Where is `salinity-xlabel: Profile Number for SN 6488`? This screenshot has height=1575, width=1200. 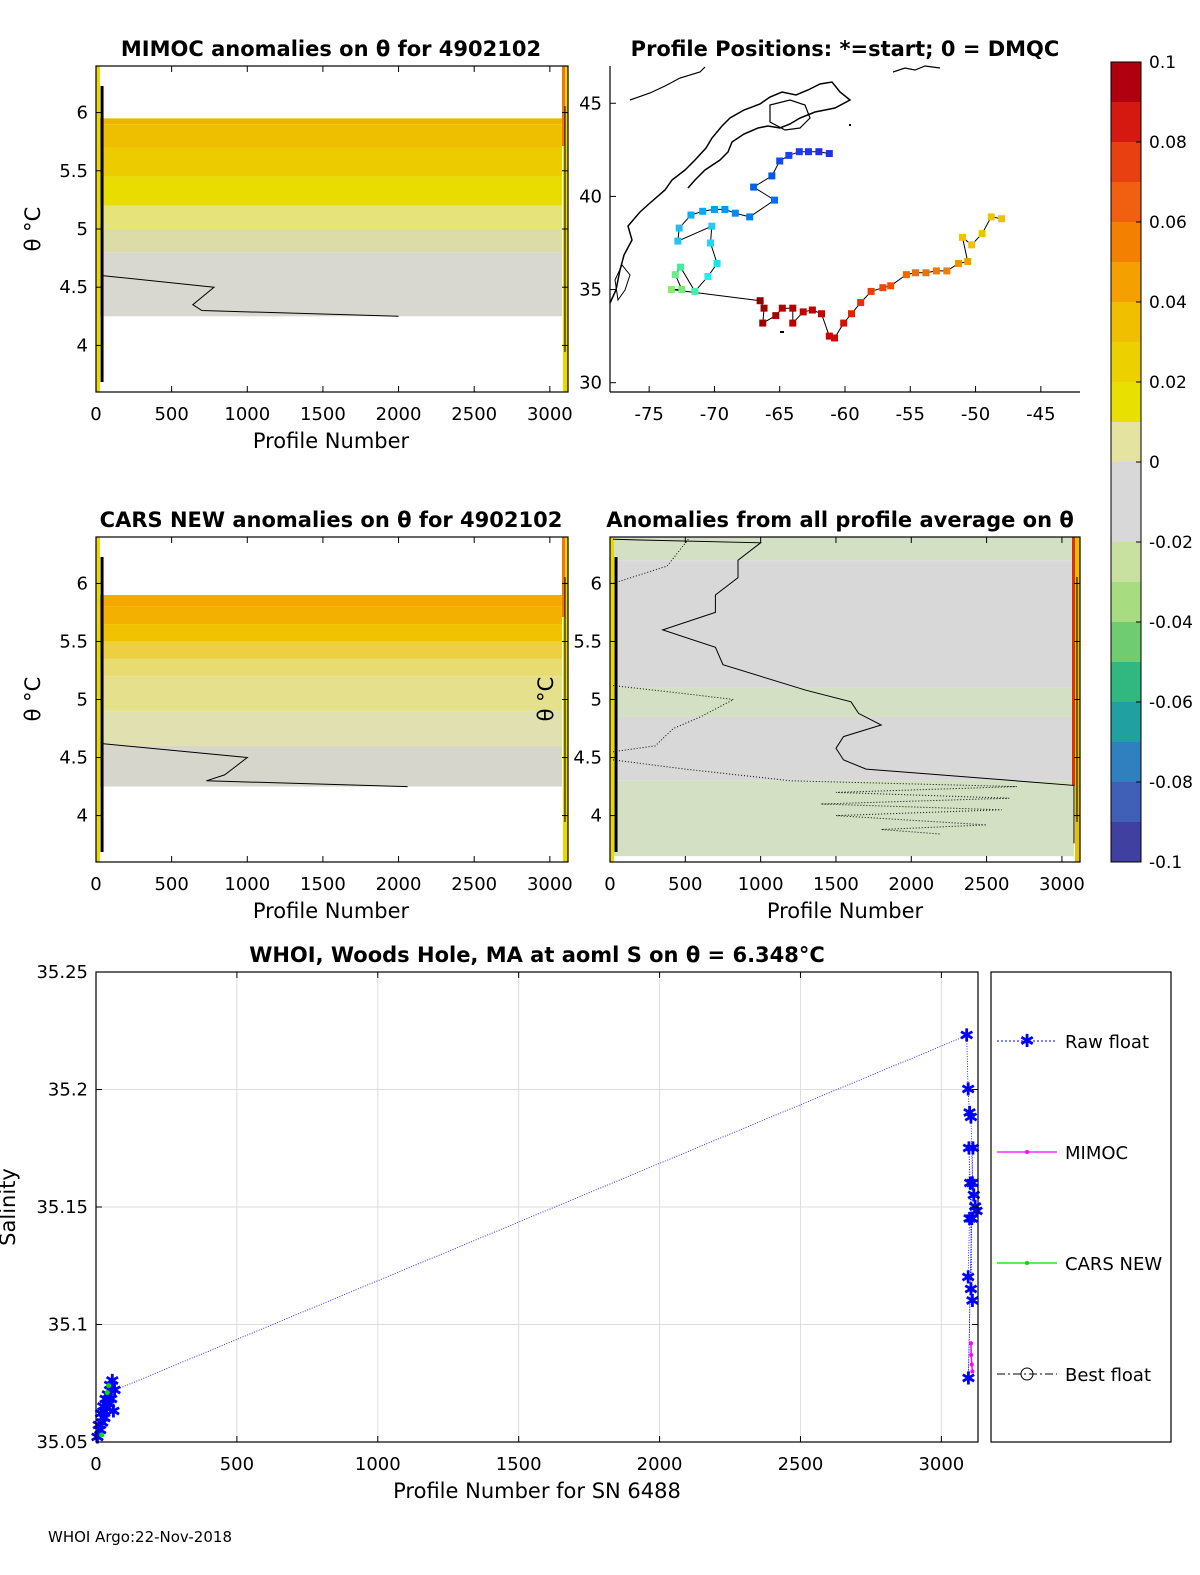 salinity-xlabel: Profile Number for SN 6488 is located at coordinates (537, 1491).